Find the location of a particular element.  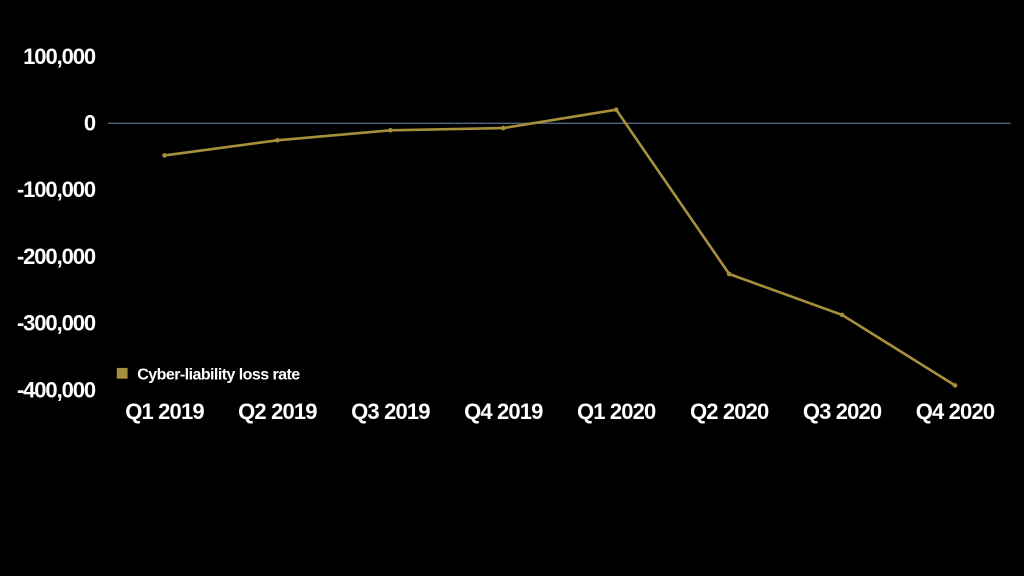

svg-text: -100,000 is located at coordinates (56, 189).